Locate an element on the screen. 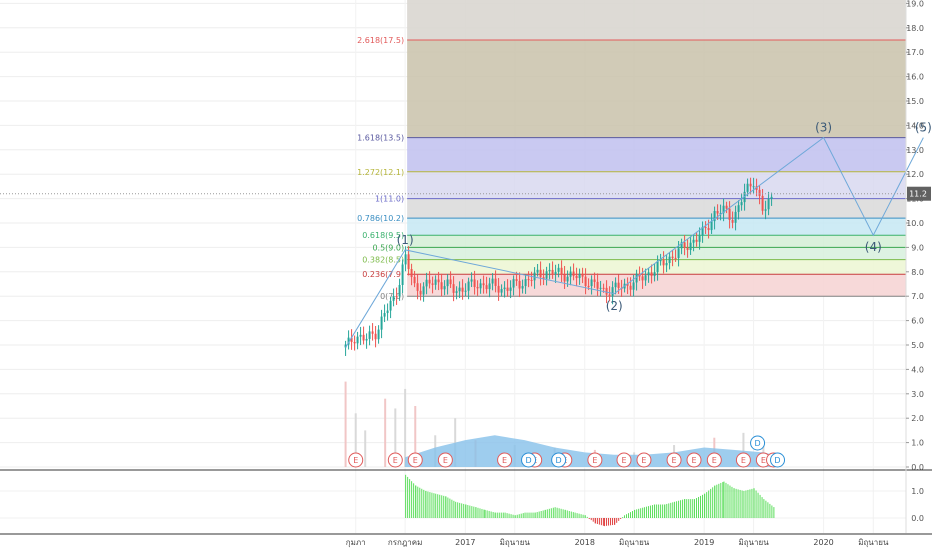 The width and height of the screenshot is (932, 554). fib-zone-0.236 is located at coordinates (656, 267).